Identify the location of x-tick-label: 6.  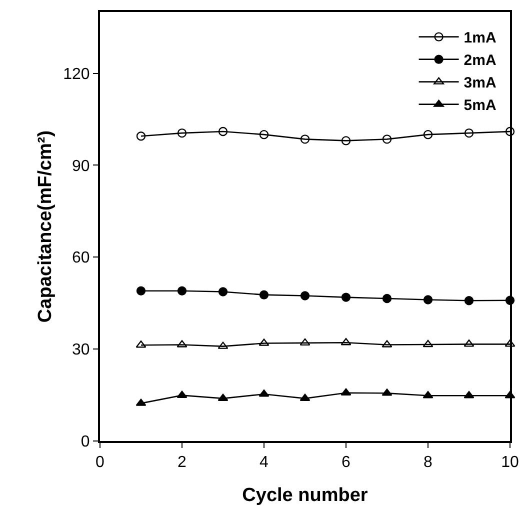
(346, 463).